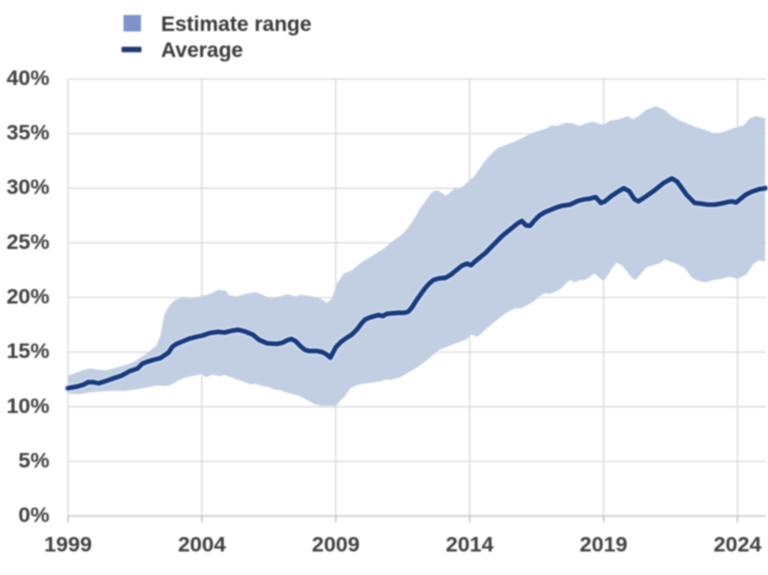  Describe the element at coordinates (202, 545) in the screenshot. I see `svg-text: 2004` at that location.